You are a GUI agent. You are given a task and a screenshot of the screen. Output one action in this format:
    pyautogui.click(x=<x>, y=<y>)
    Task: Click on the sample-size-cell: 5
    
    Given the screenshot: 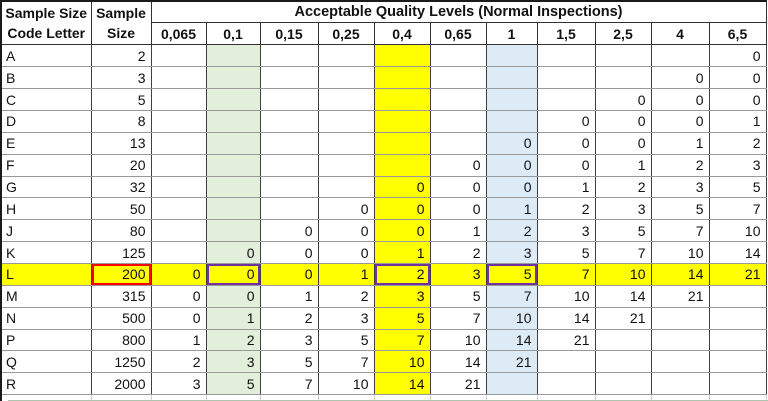 What is the action you would take?
    pyautogui.click(x=121, y=99)
    